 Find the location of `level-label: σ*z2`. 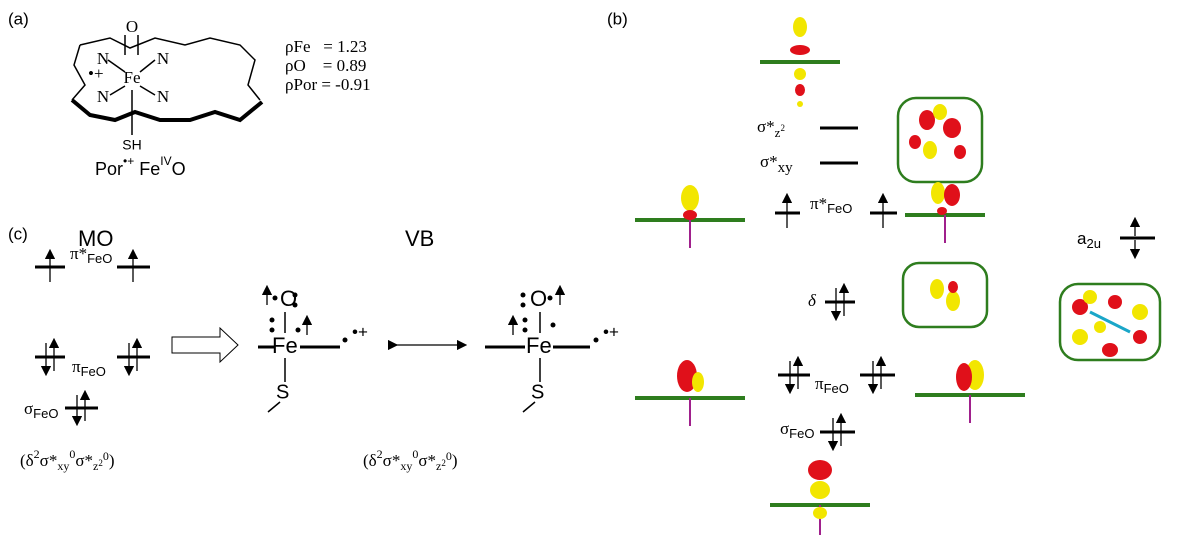

level-label: σ*z2 is located at coordinates (771, 128).